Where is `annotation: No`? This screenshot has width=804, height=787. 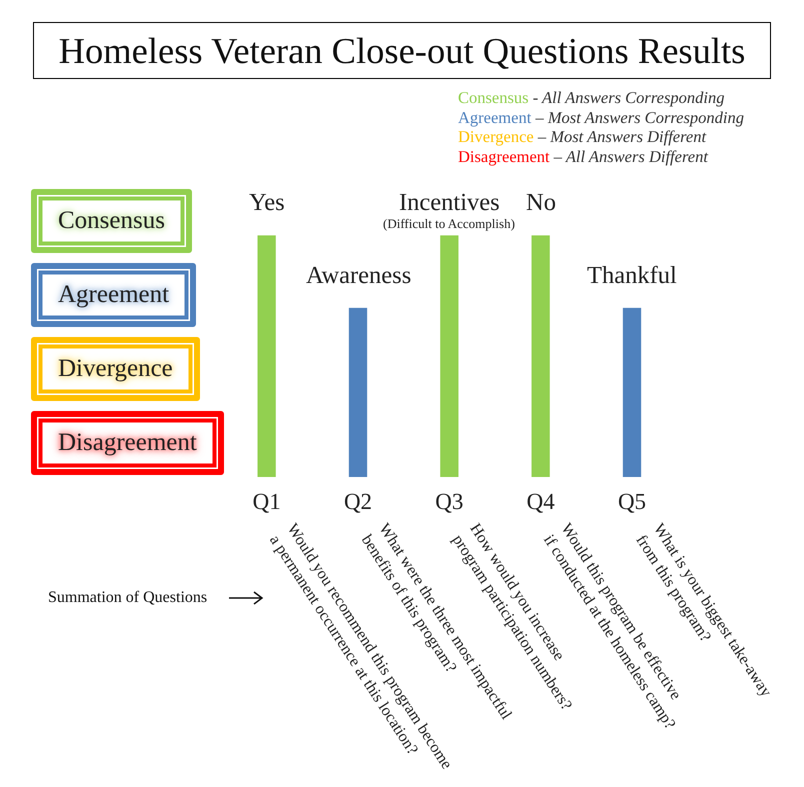 annotation: No is located at coordinates (541, 202).